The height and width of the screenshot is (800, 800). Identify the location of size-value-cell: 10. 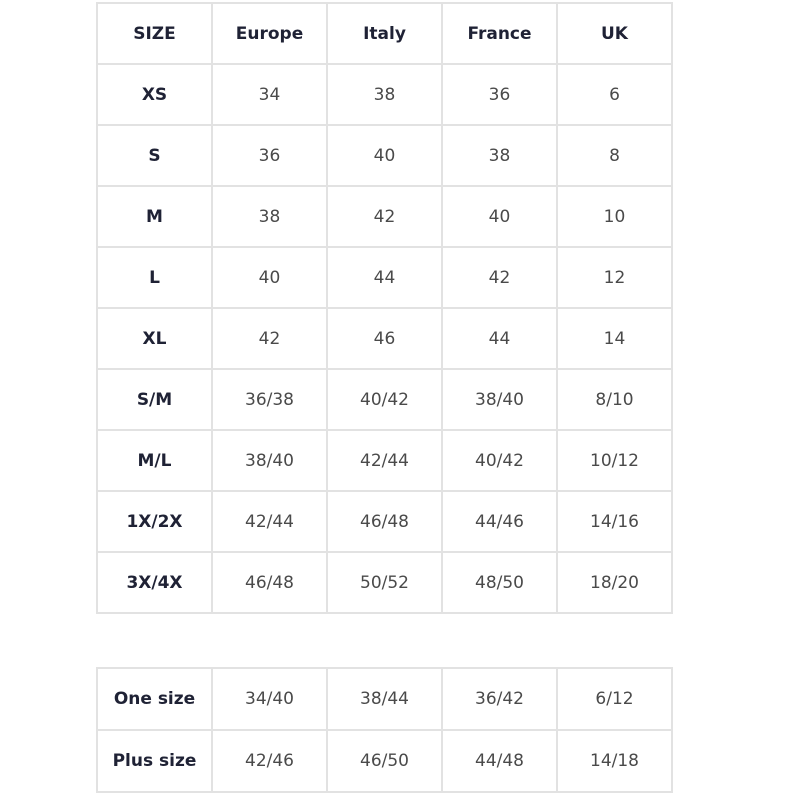
(614, 216).